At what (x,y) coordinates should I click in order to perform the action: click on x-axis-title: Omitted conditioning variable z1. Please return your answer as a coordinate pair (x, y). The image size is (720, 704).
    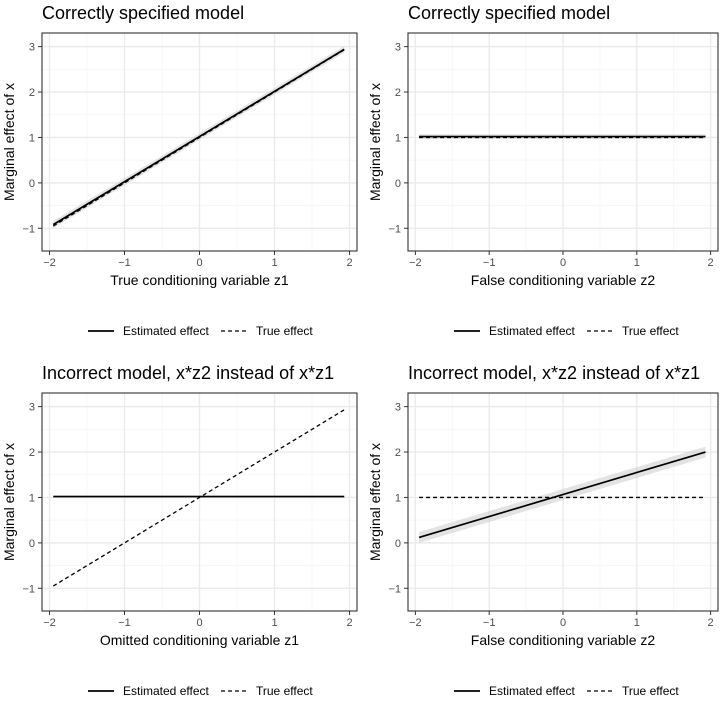
    Looking at the image, I should click on (199, 640).